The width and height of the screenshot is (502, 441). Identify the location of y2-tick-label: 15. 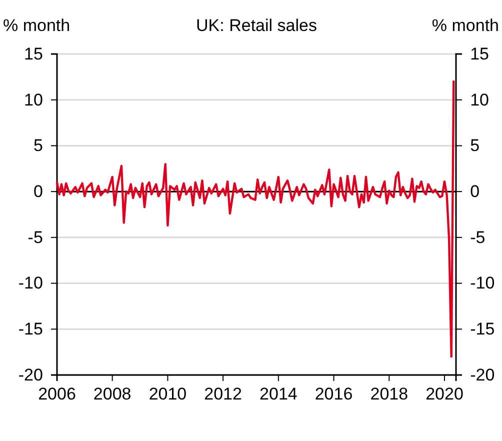
(480, 54).